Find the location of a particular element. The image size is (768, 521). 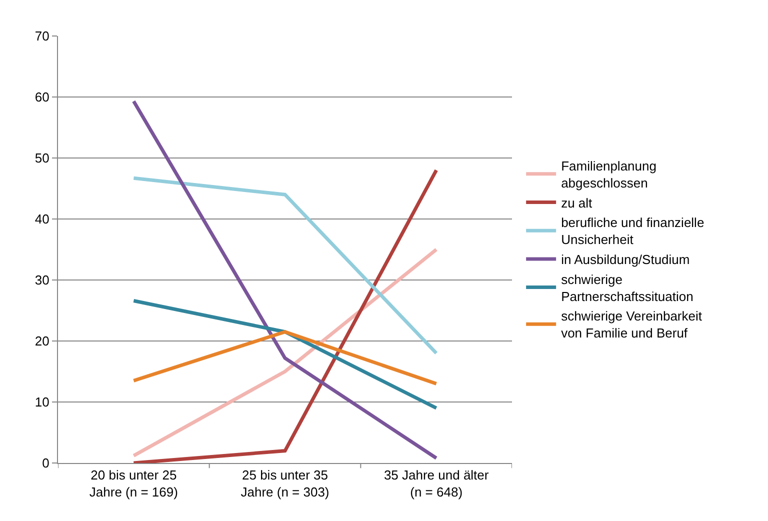

legend-label: zu alt is located at coordinates (577, 202).